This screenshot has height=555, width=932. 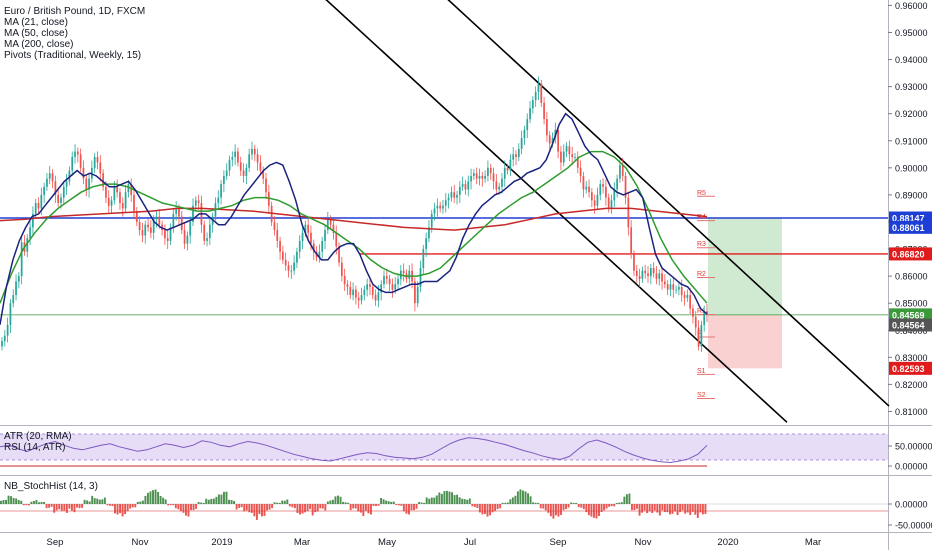 What do you see at coordinates (911, 87) in the screenshot?
I see `y-tick-label: 0.93000` at bounding box center [911, 87].